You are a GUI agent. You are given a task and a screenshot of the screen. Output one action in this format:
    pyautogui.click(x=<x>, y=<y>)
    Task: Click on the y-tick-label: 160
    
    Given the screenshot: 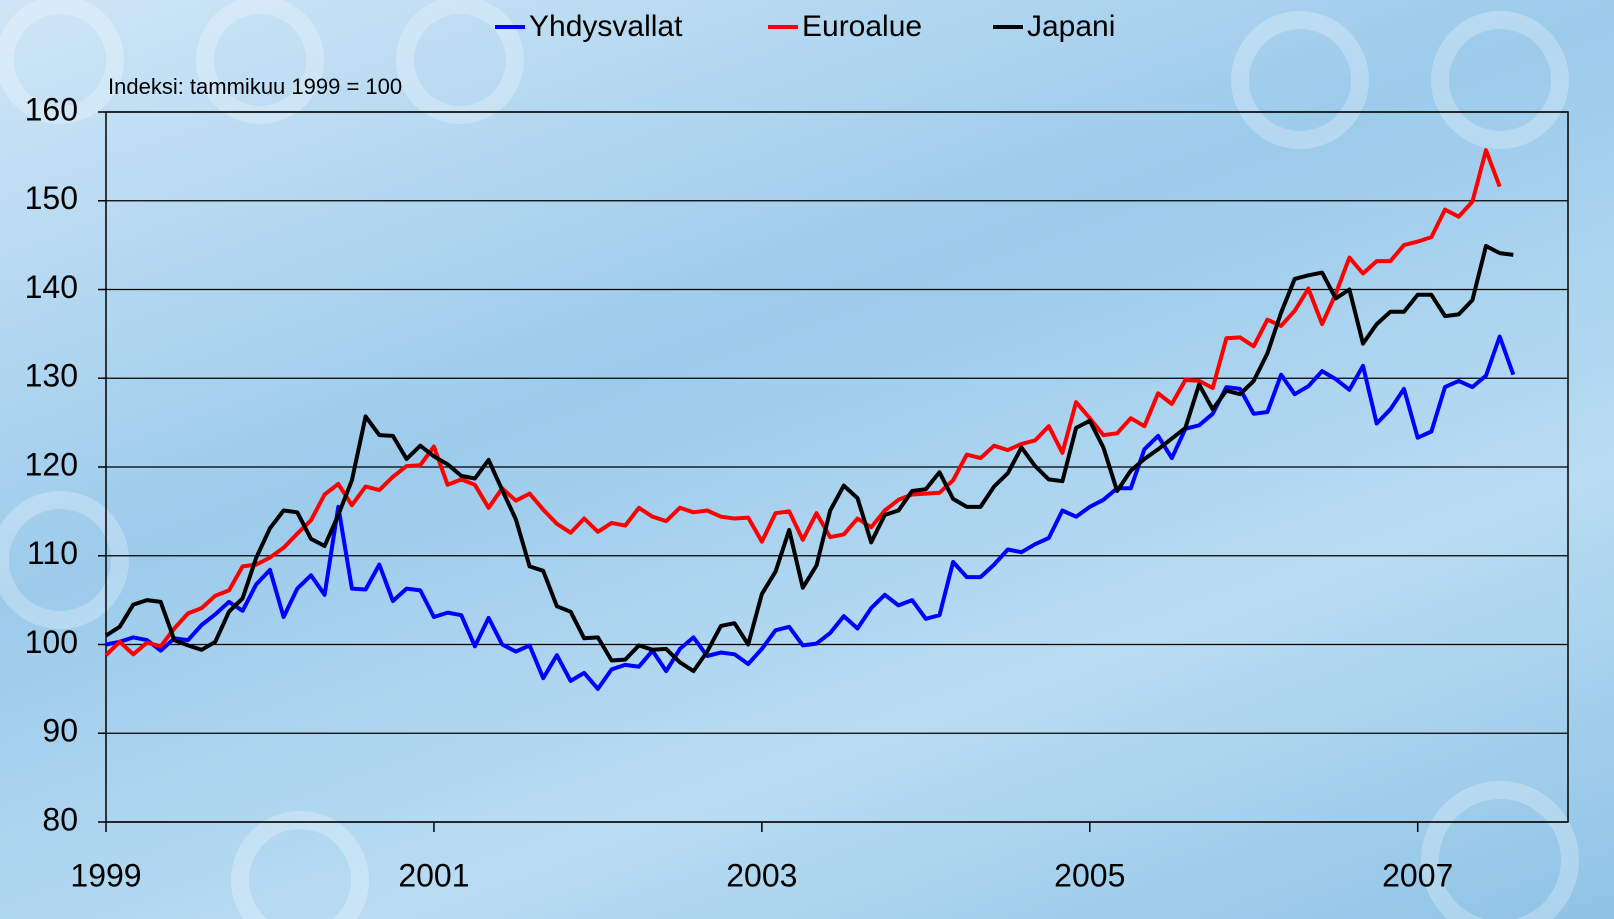 What is the action you would take?
    pyautogui.click(x=51, y=109)
    